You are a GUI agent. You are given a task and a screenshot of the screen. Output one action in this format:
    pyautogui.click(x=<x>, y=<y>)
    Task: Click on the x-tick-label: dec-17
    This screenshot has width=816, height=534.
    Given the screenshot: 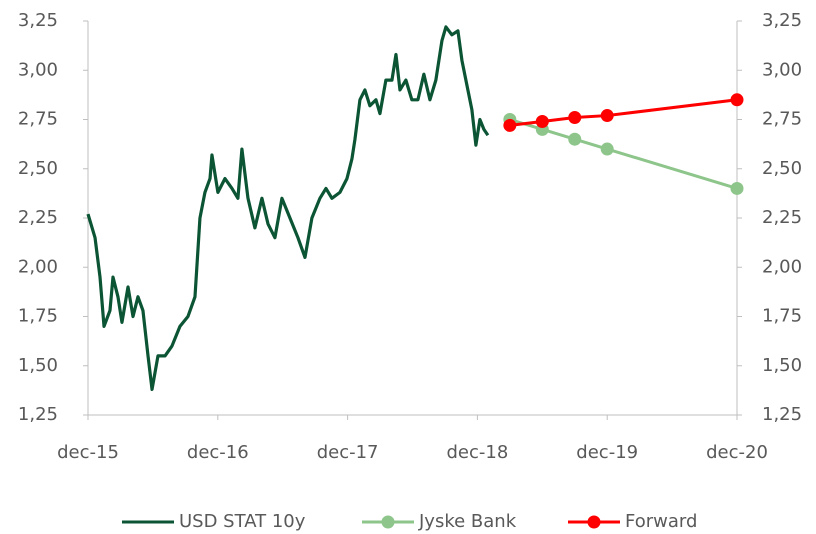 What is the action you would take?
    pyautogui.click(x=348, y=452)
    